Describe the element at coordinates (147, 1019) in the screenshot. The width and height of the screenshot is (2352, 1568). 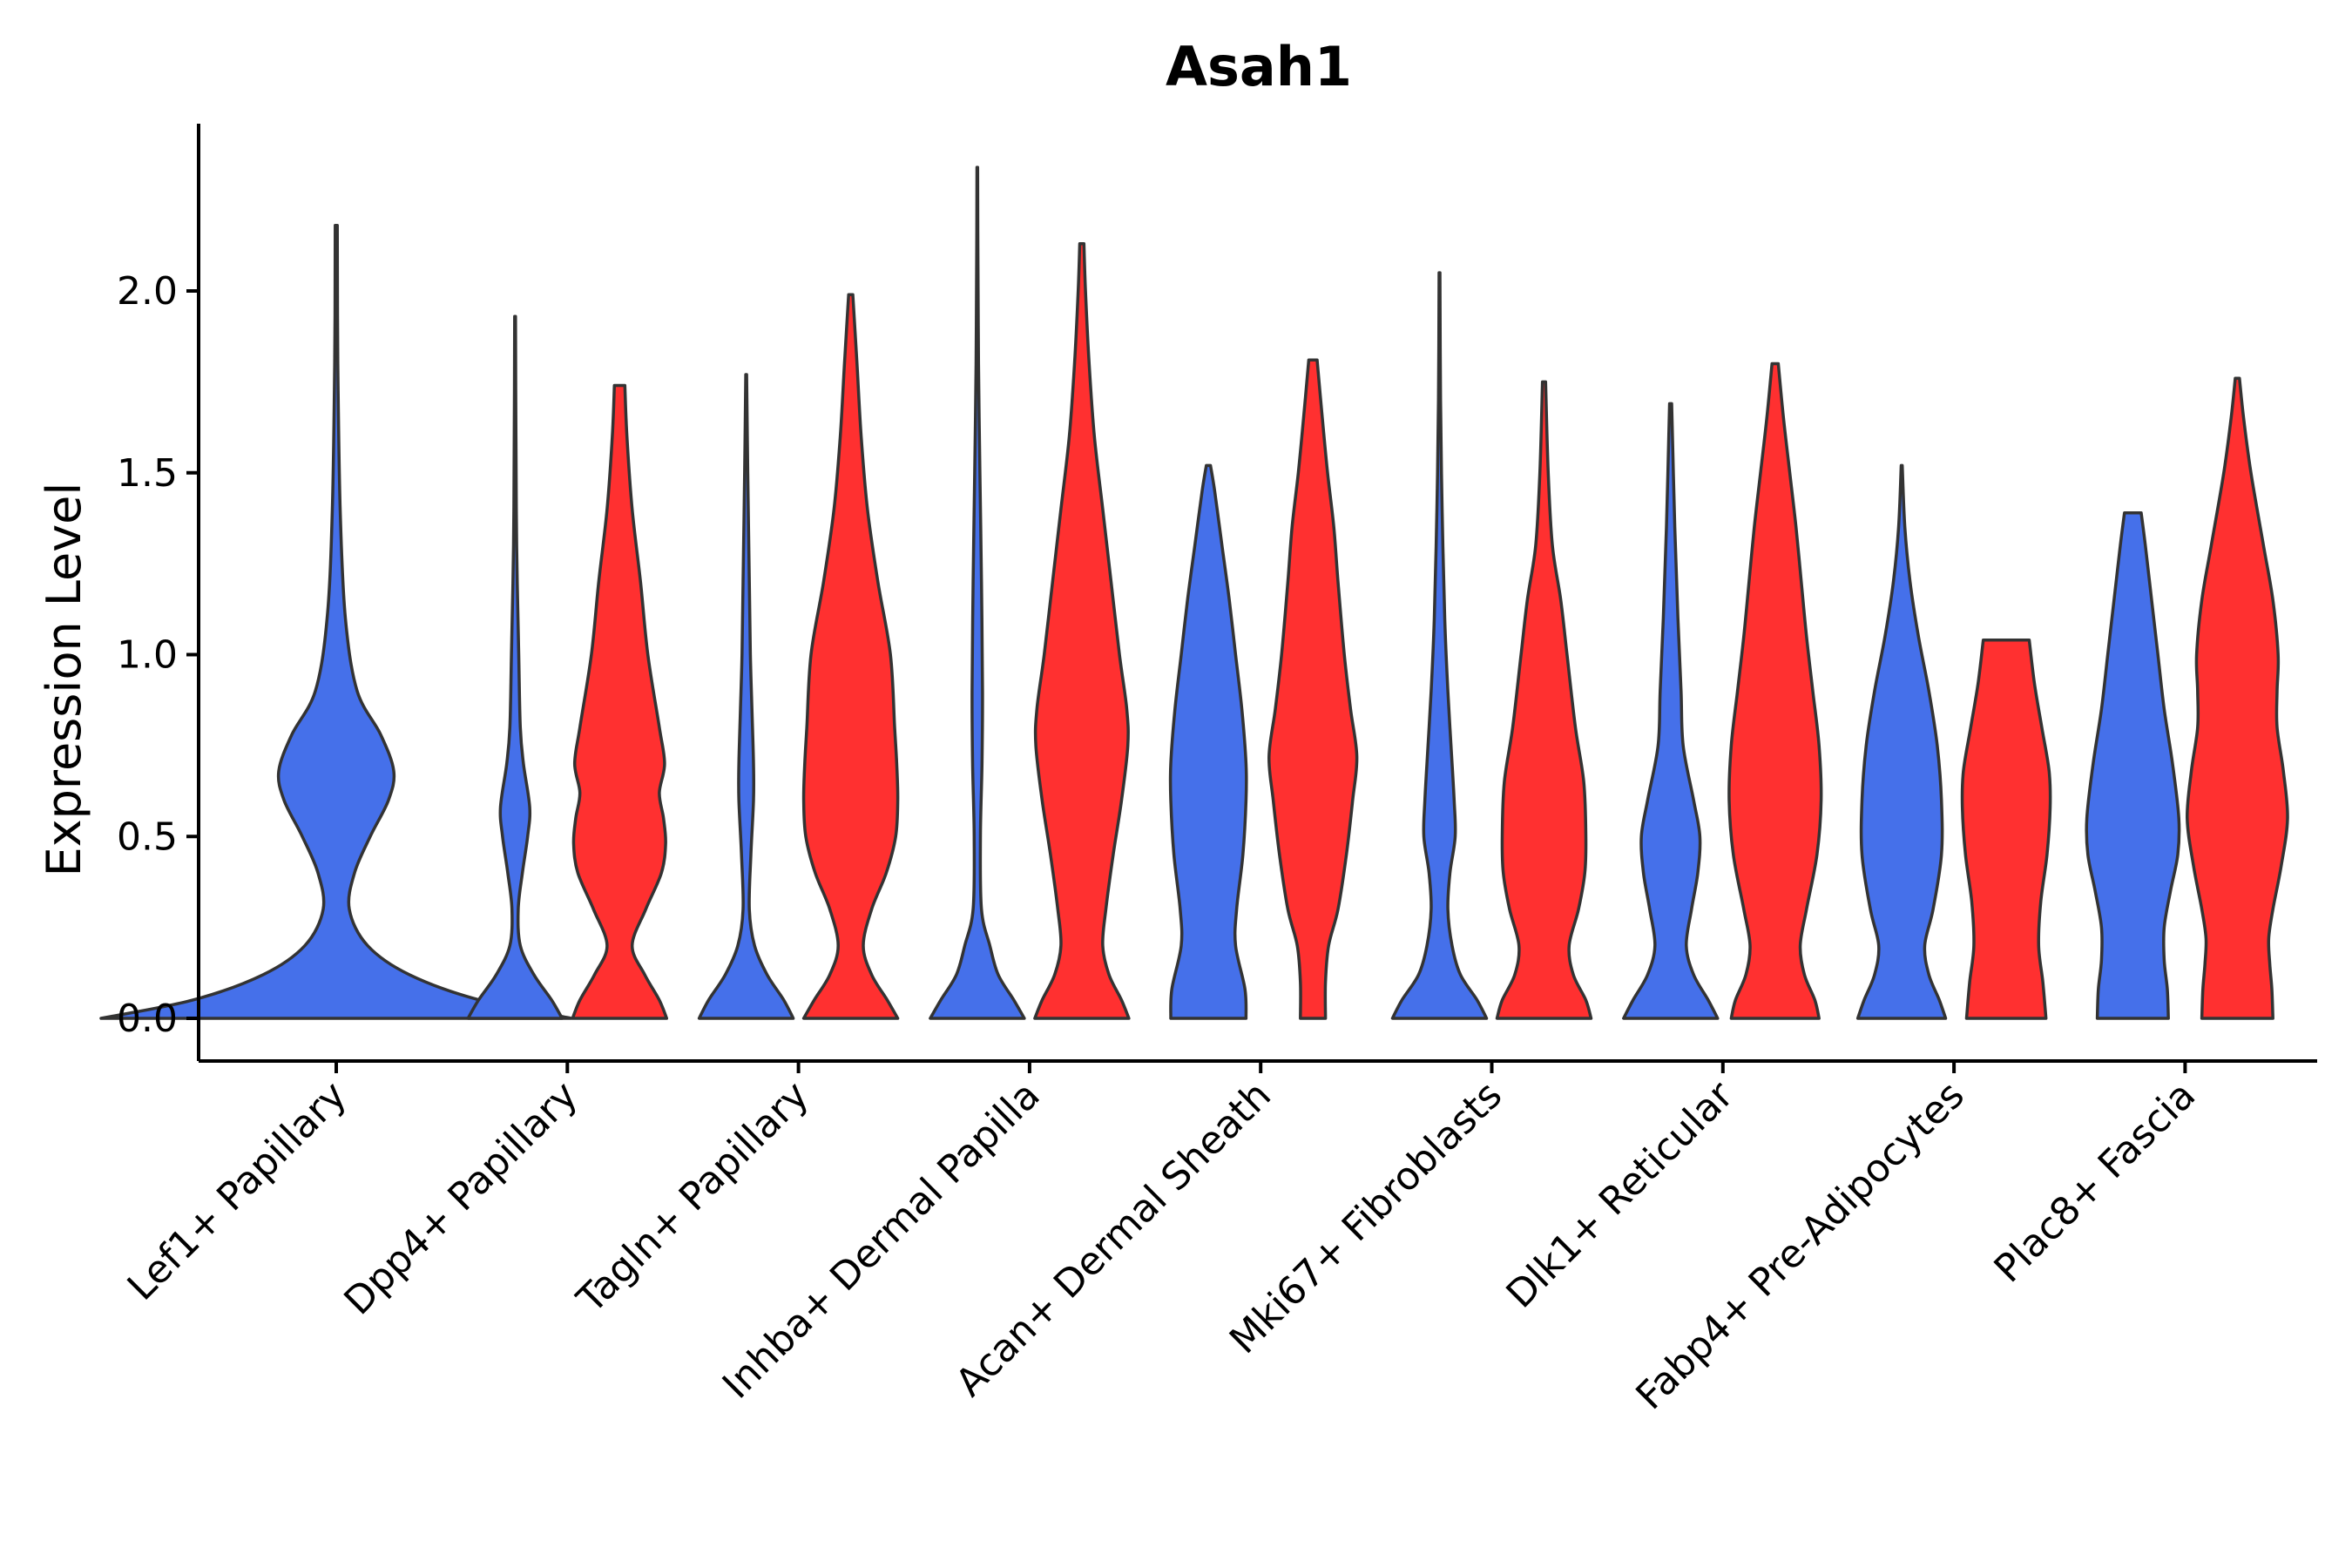
I see `y-tick-label: 0.0` at that location.